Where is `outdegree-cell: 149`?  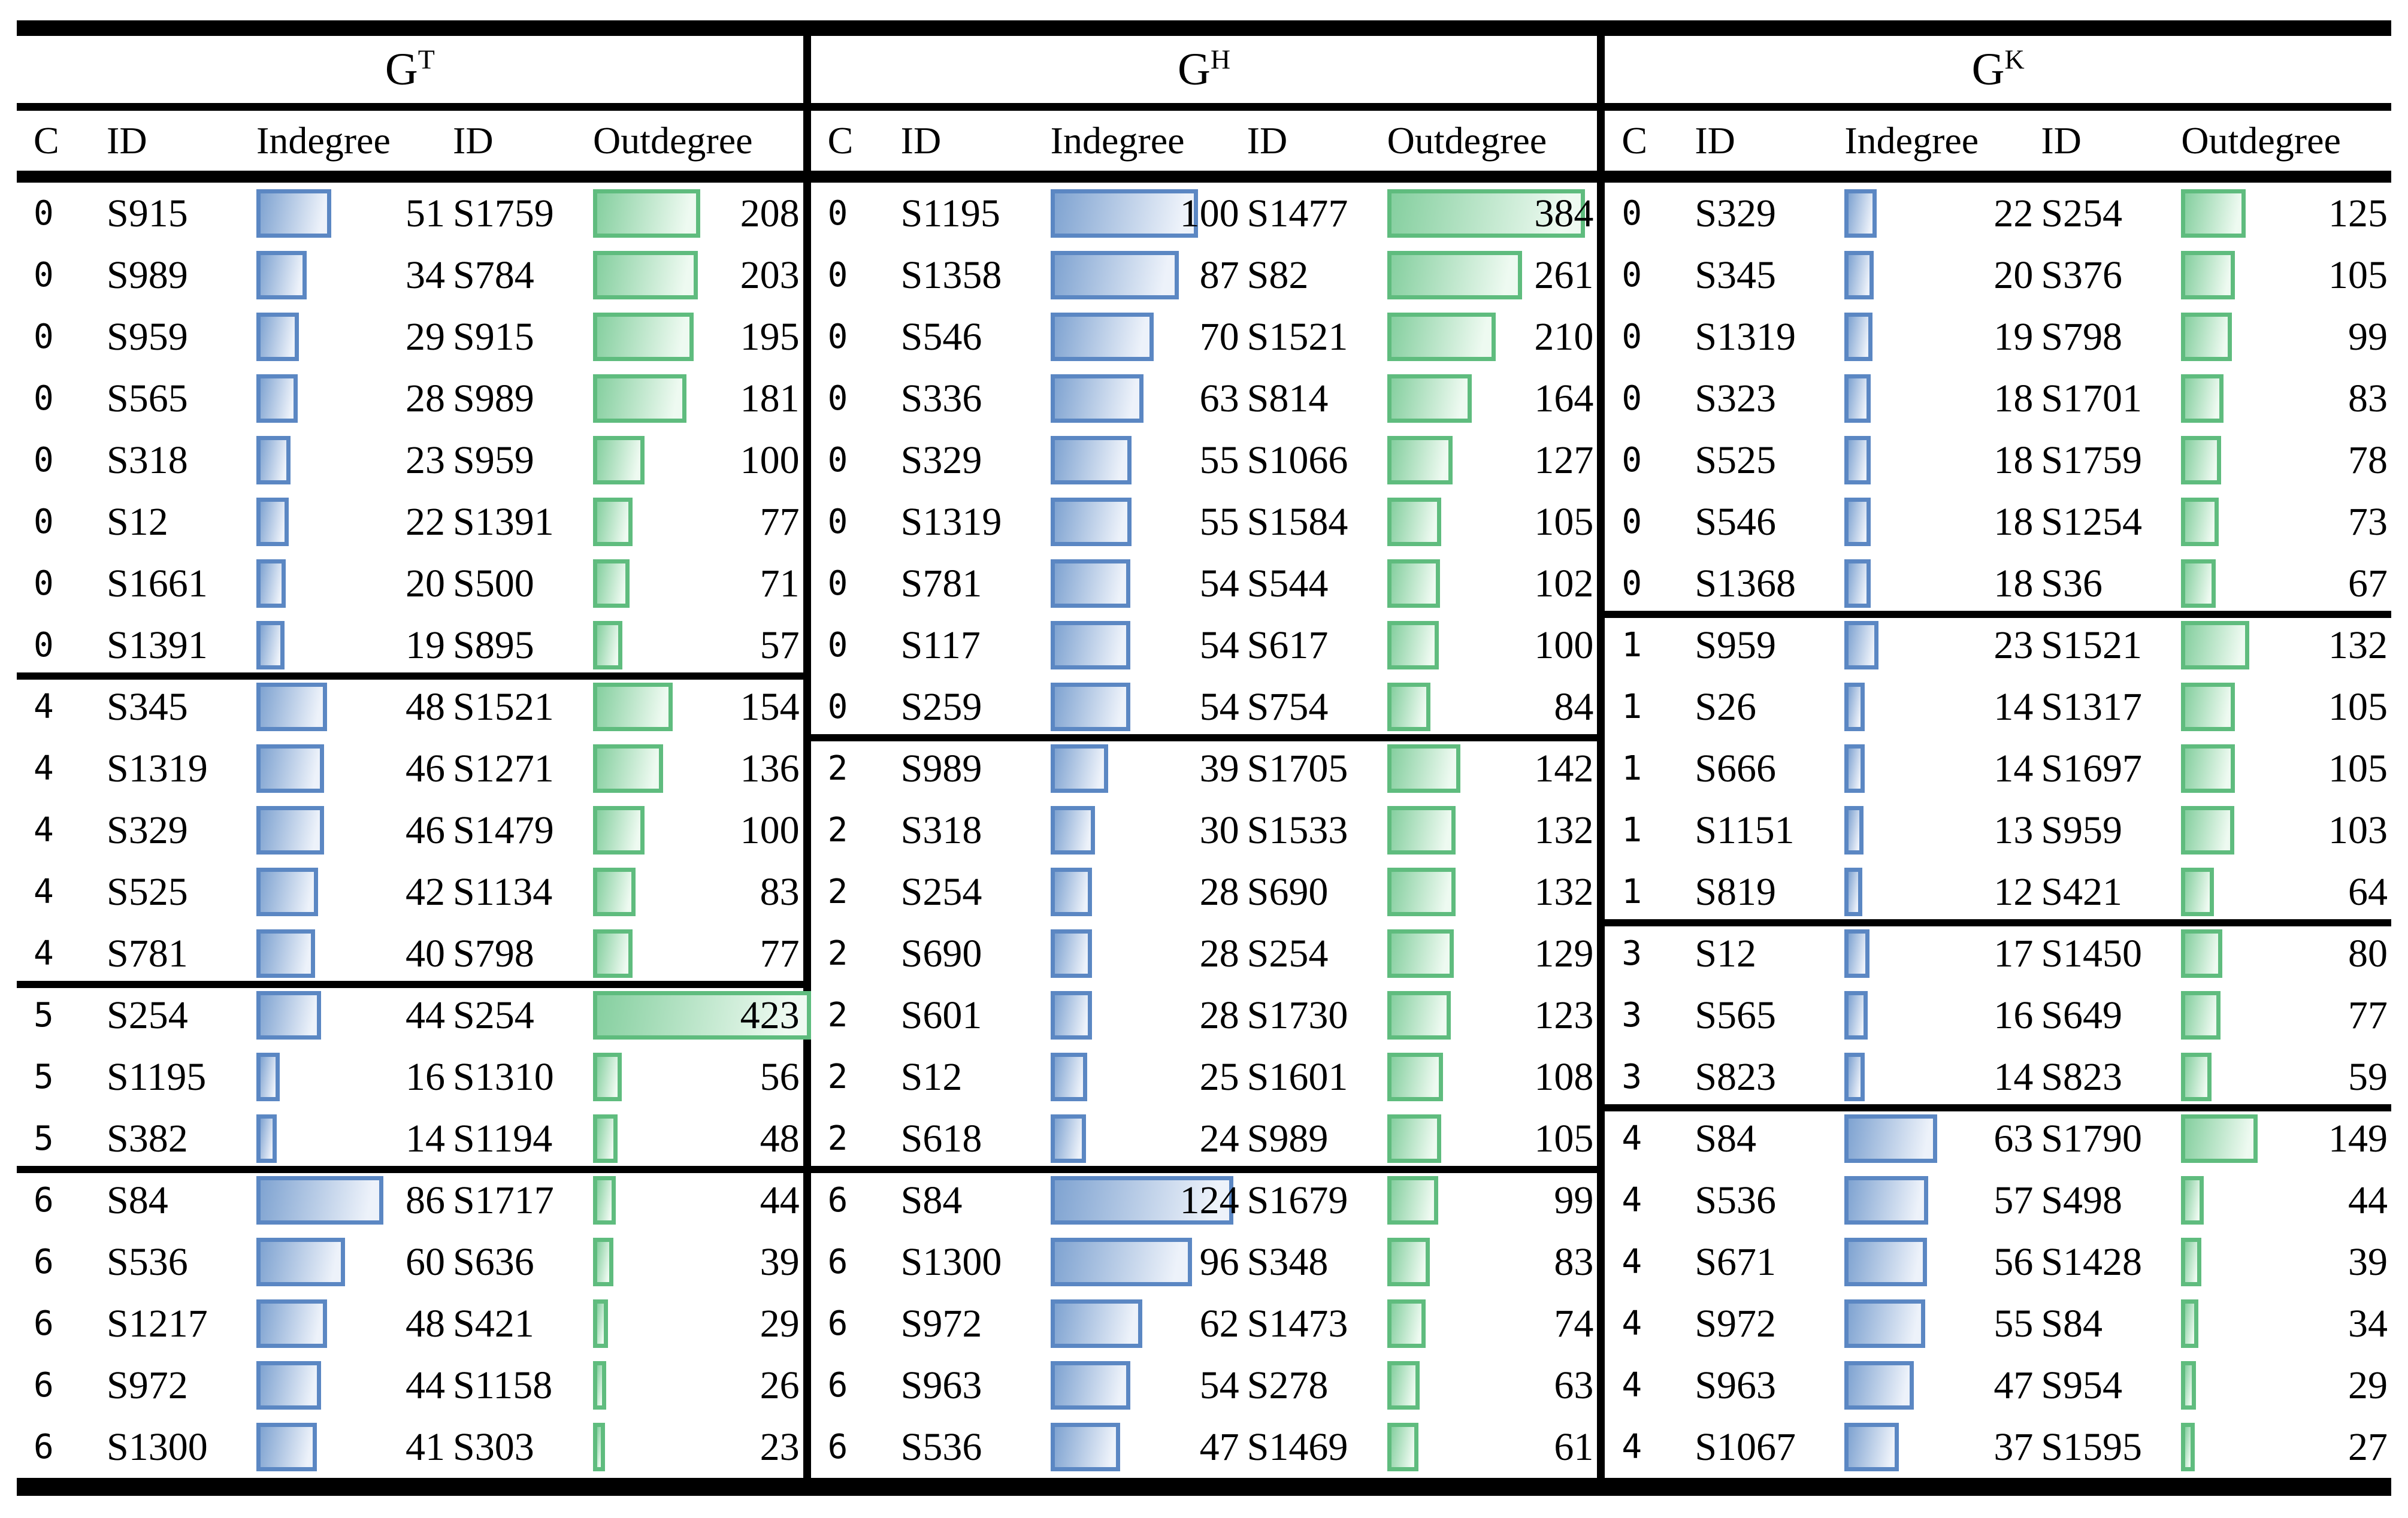 outdegree-cell: 149 is located at coordinates (2284, 1138).